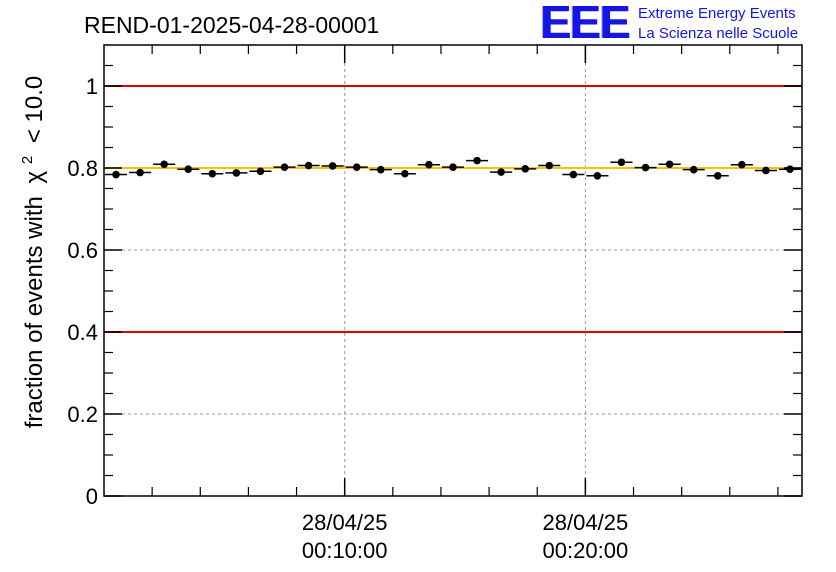  I want to click on y-tick-label: 1, so click(92, 86).